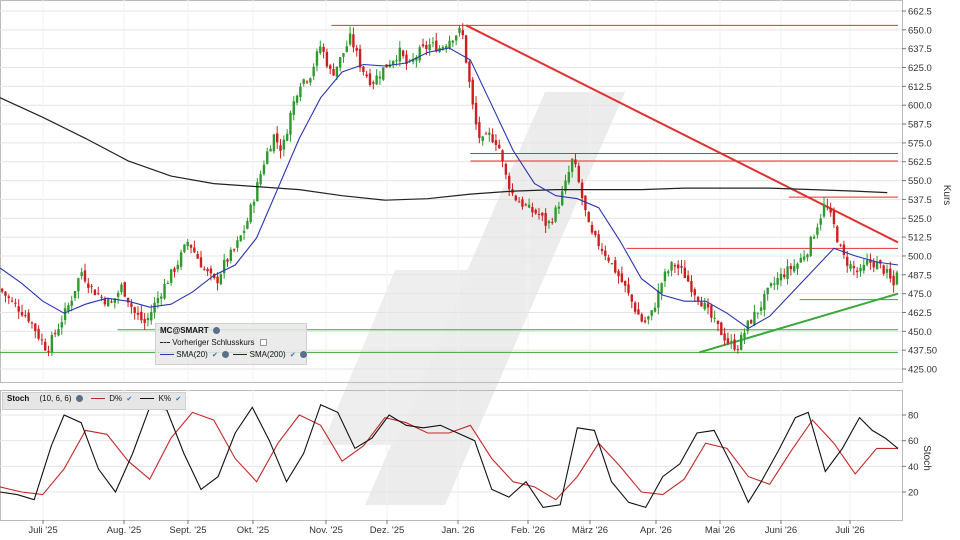 The image size is (960, 540). I want to click on price-tick-label: 637.5, so click(920, 49).